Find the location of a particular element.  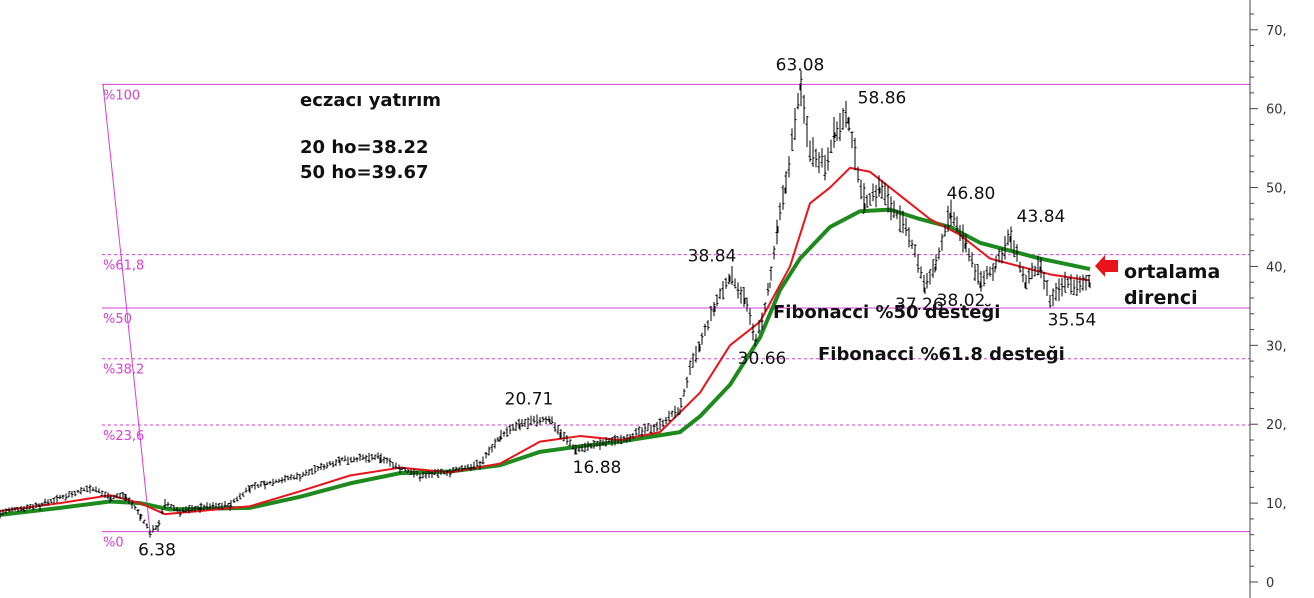

fib-label-1: %61,8 is located at coordinates (123, 266).